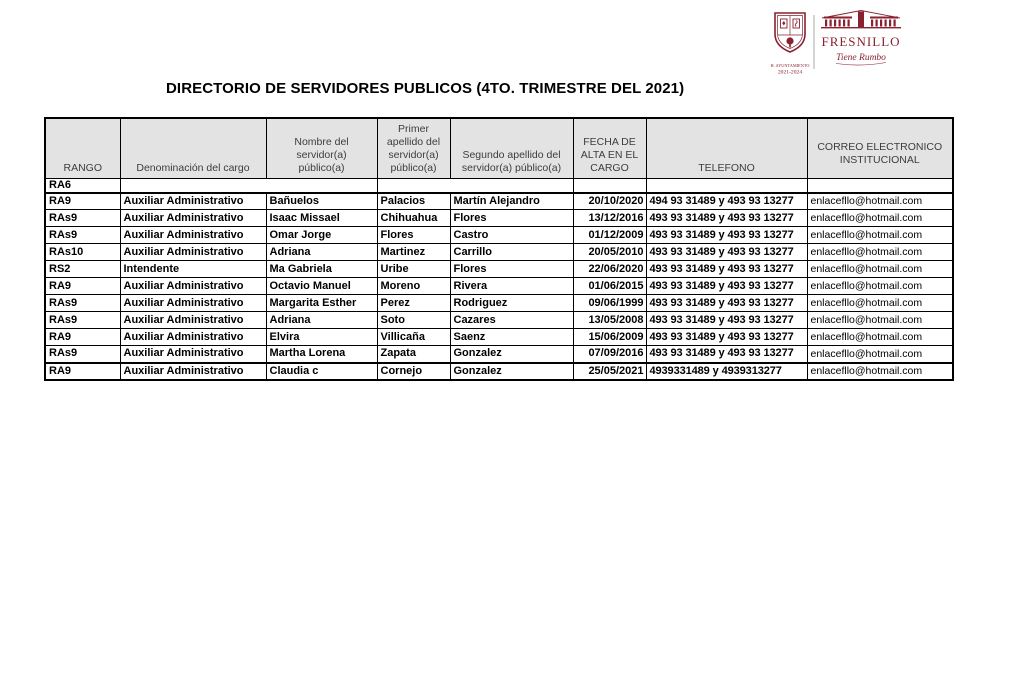 This screenshot has width=1024, height=698. I want to click on cell-fecha-alta: 01/12/2009, so click(609, 235).